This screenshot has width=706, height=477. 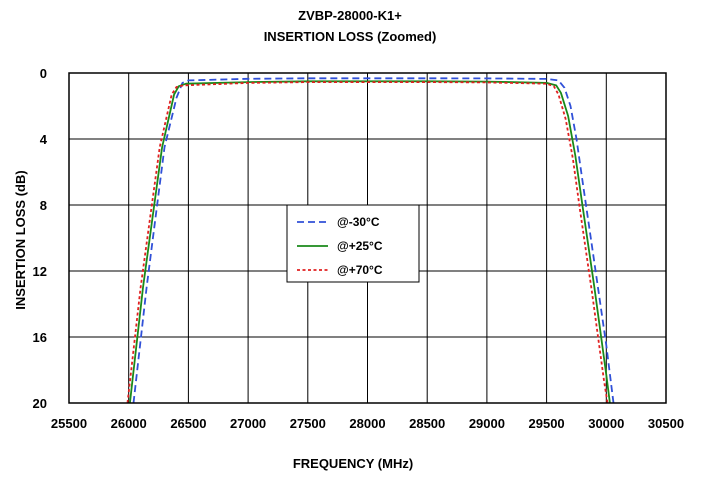 What do you see at coordinates (606, 423) in the screenshot?
I see `x-tick-label: 30000` at bounding box center [606, 423].